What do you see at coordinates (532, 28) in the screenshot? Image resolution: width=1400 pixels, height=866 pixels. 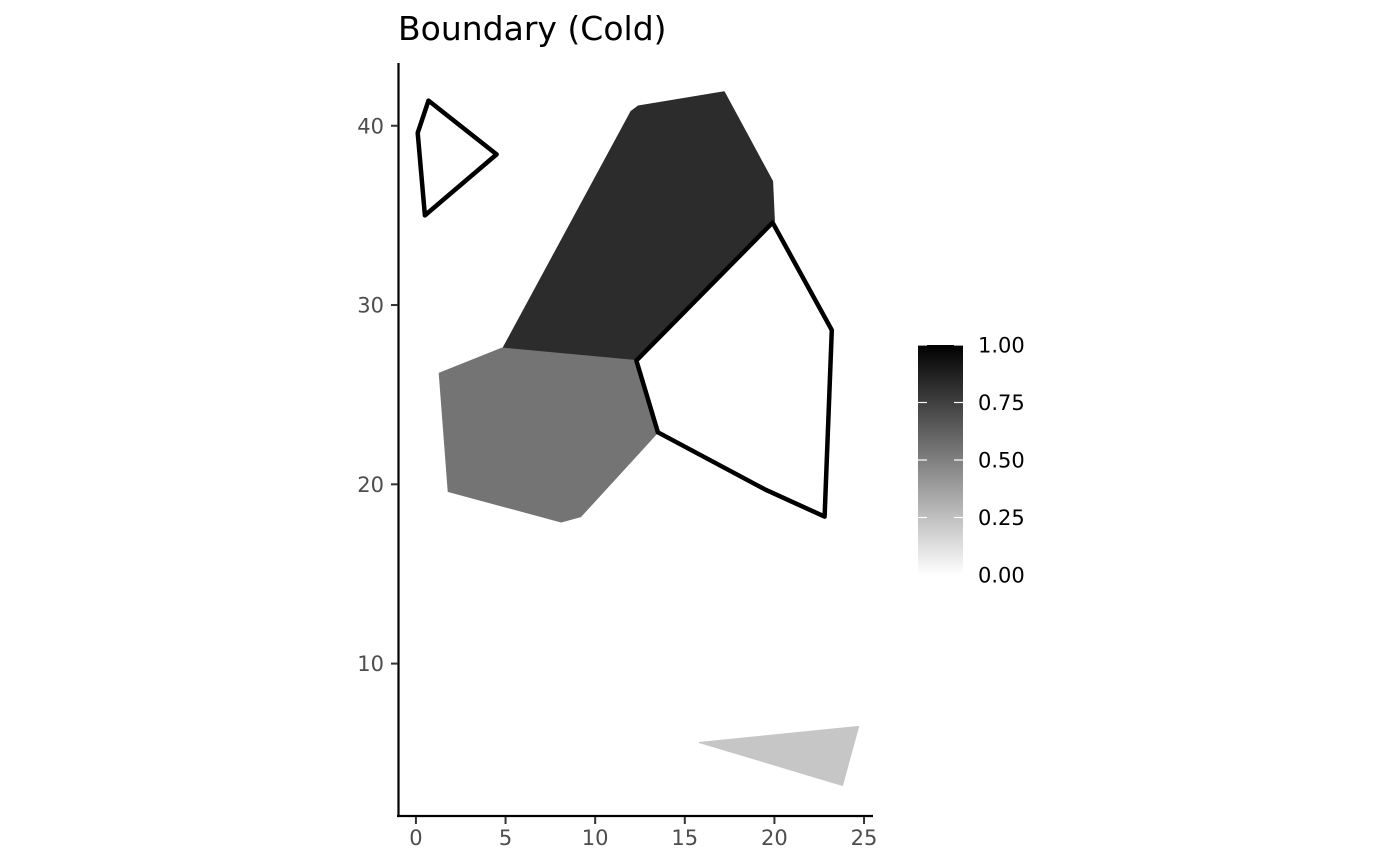 I see `chart-title: Boundary (Cold)` at bounding box center [532, 28].